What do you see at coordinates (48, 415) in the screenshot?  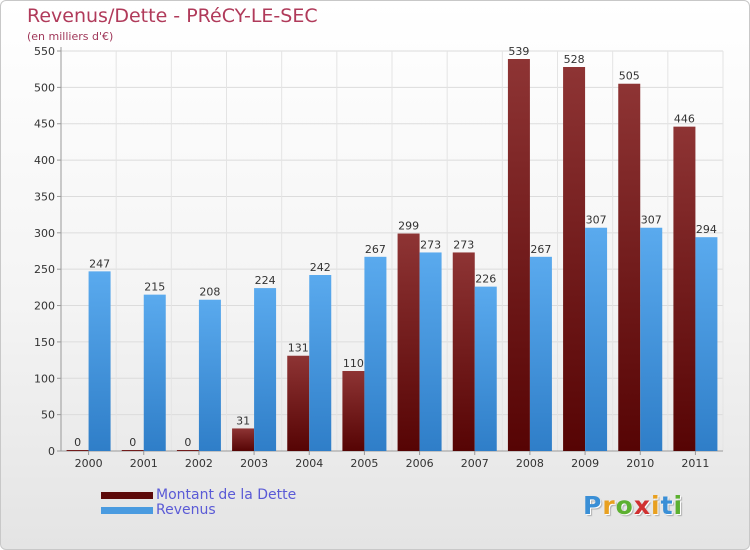 I see `y-tick-label: 50` at bounding box center [48, 415].